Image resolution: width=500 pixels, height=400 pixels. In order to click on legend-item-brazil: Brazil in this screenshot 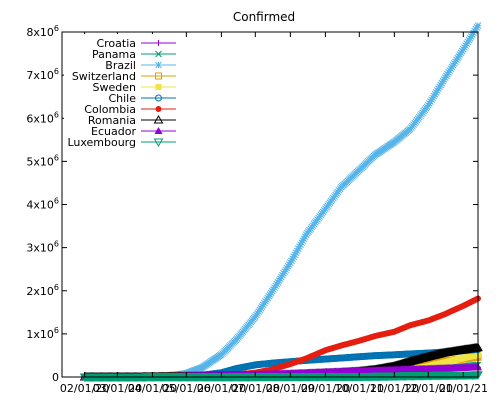, I will do `click(140, 65)`.